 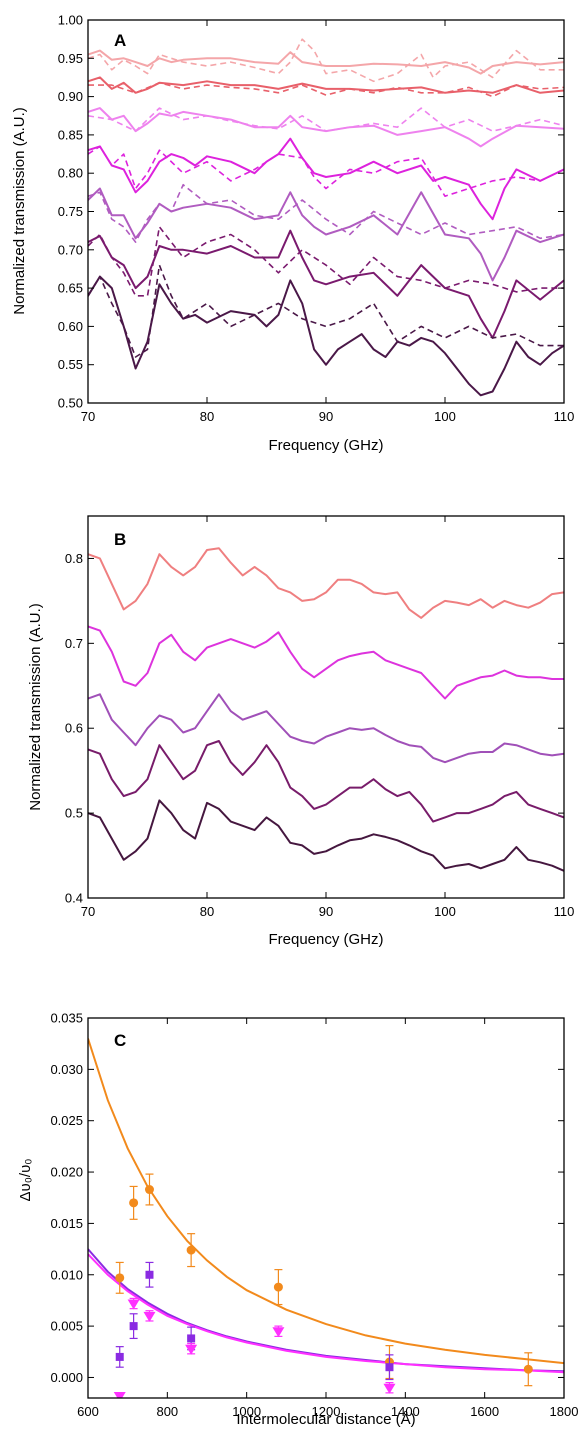 I want to click on panel-b-x-tick-label: 80, so click(x=207, y=911).